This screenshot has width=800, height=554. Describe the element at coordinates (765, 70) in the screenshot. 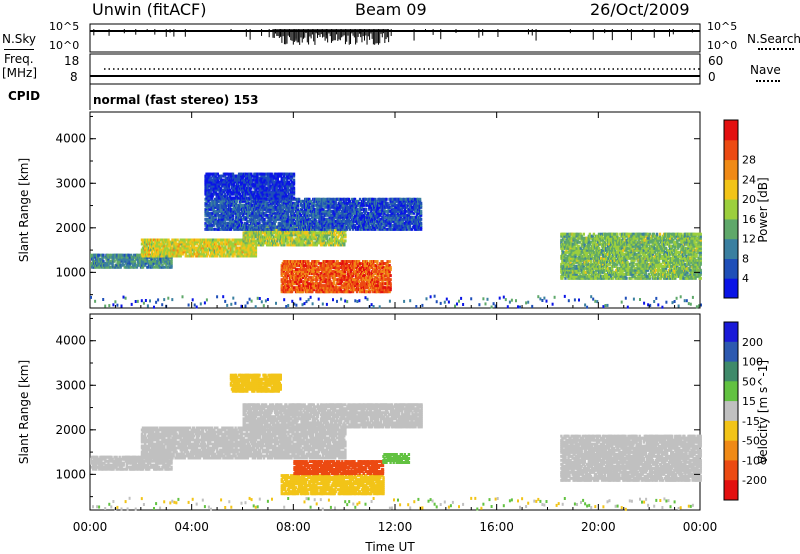

I see `nave-label: Nave` at that location.